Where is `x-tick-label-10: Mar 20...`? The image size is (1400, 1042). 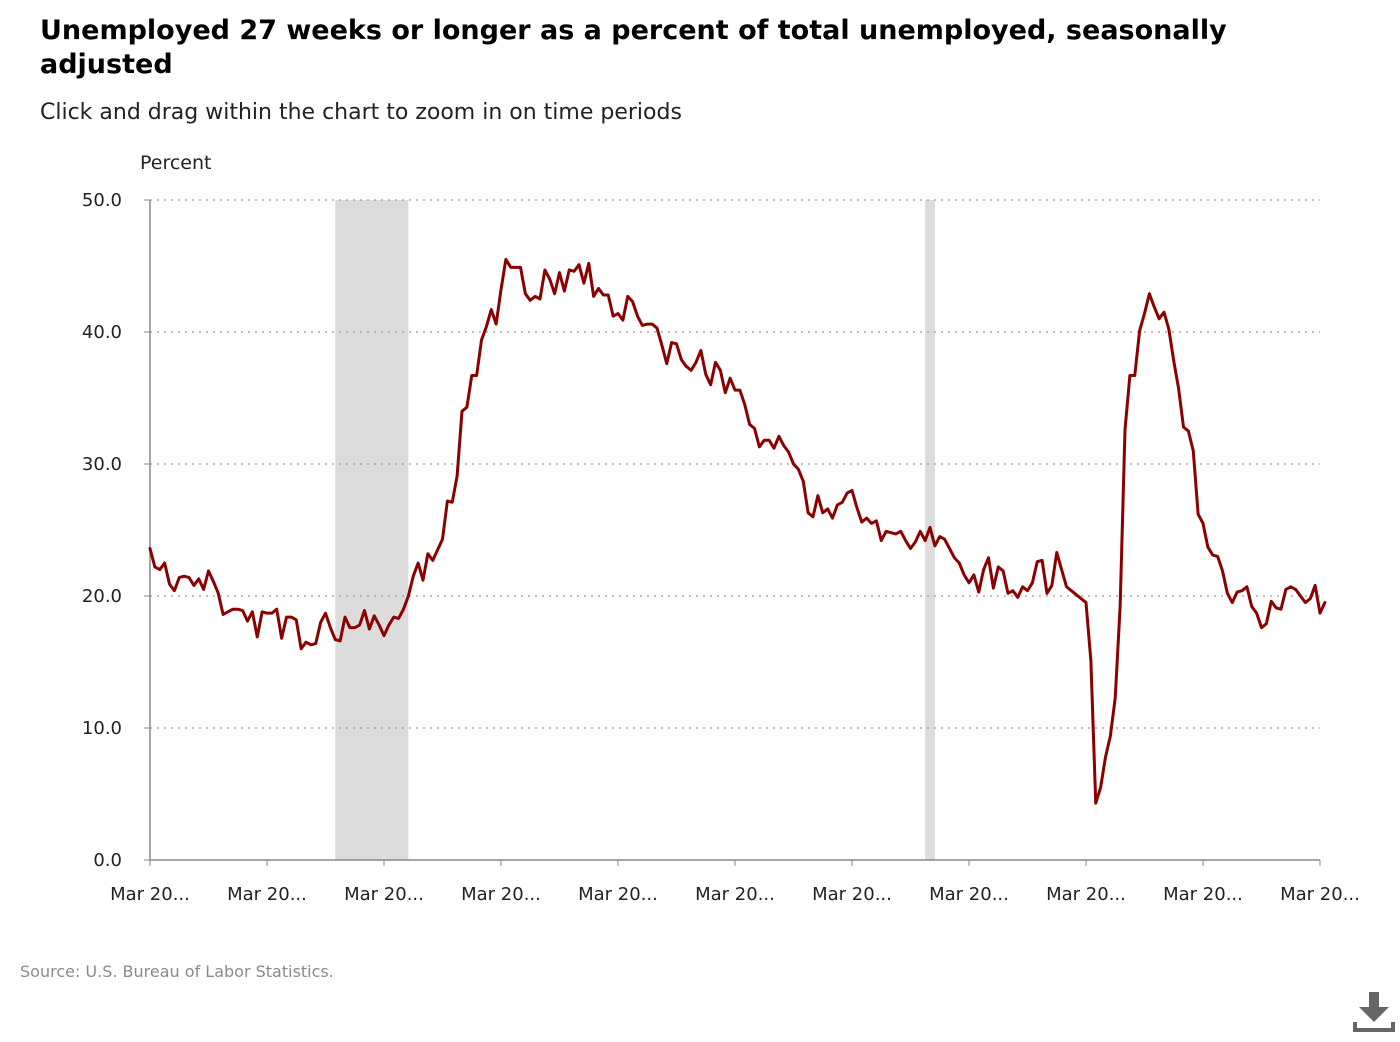
x-tick-label-10: Mar 20... is located at coordinates (1320, 894).